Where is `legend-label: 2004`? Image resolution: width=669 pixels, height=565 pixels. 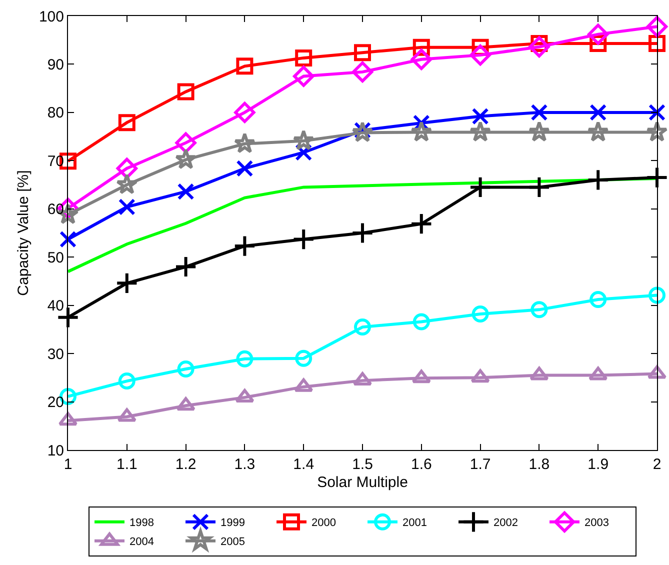
legend-label: 2004 is located at coordinates (142, 542).